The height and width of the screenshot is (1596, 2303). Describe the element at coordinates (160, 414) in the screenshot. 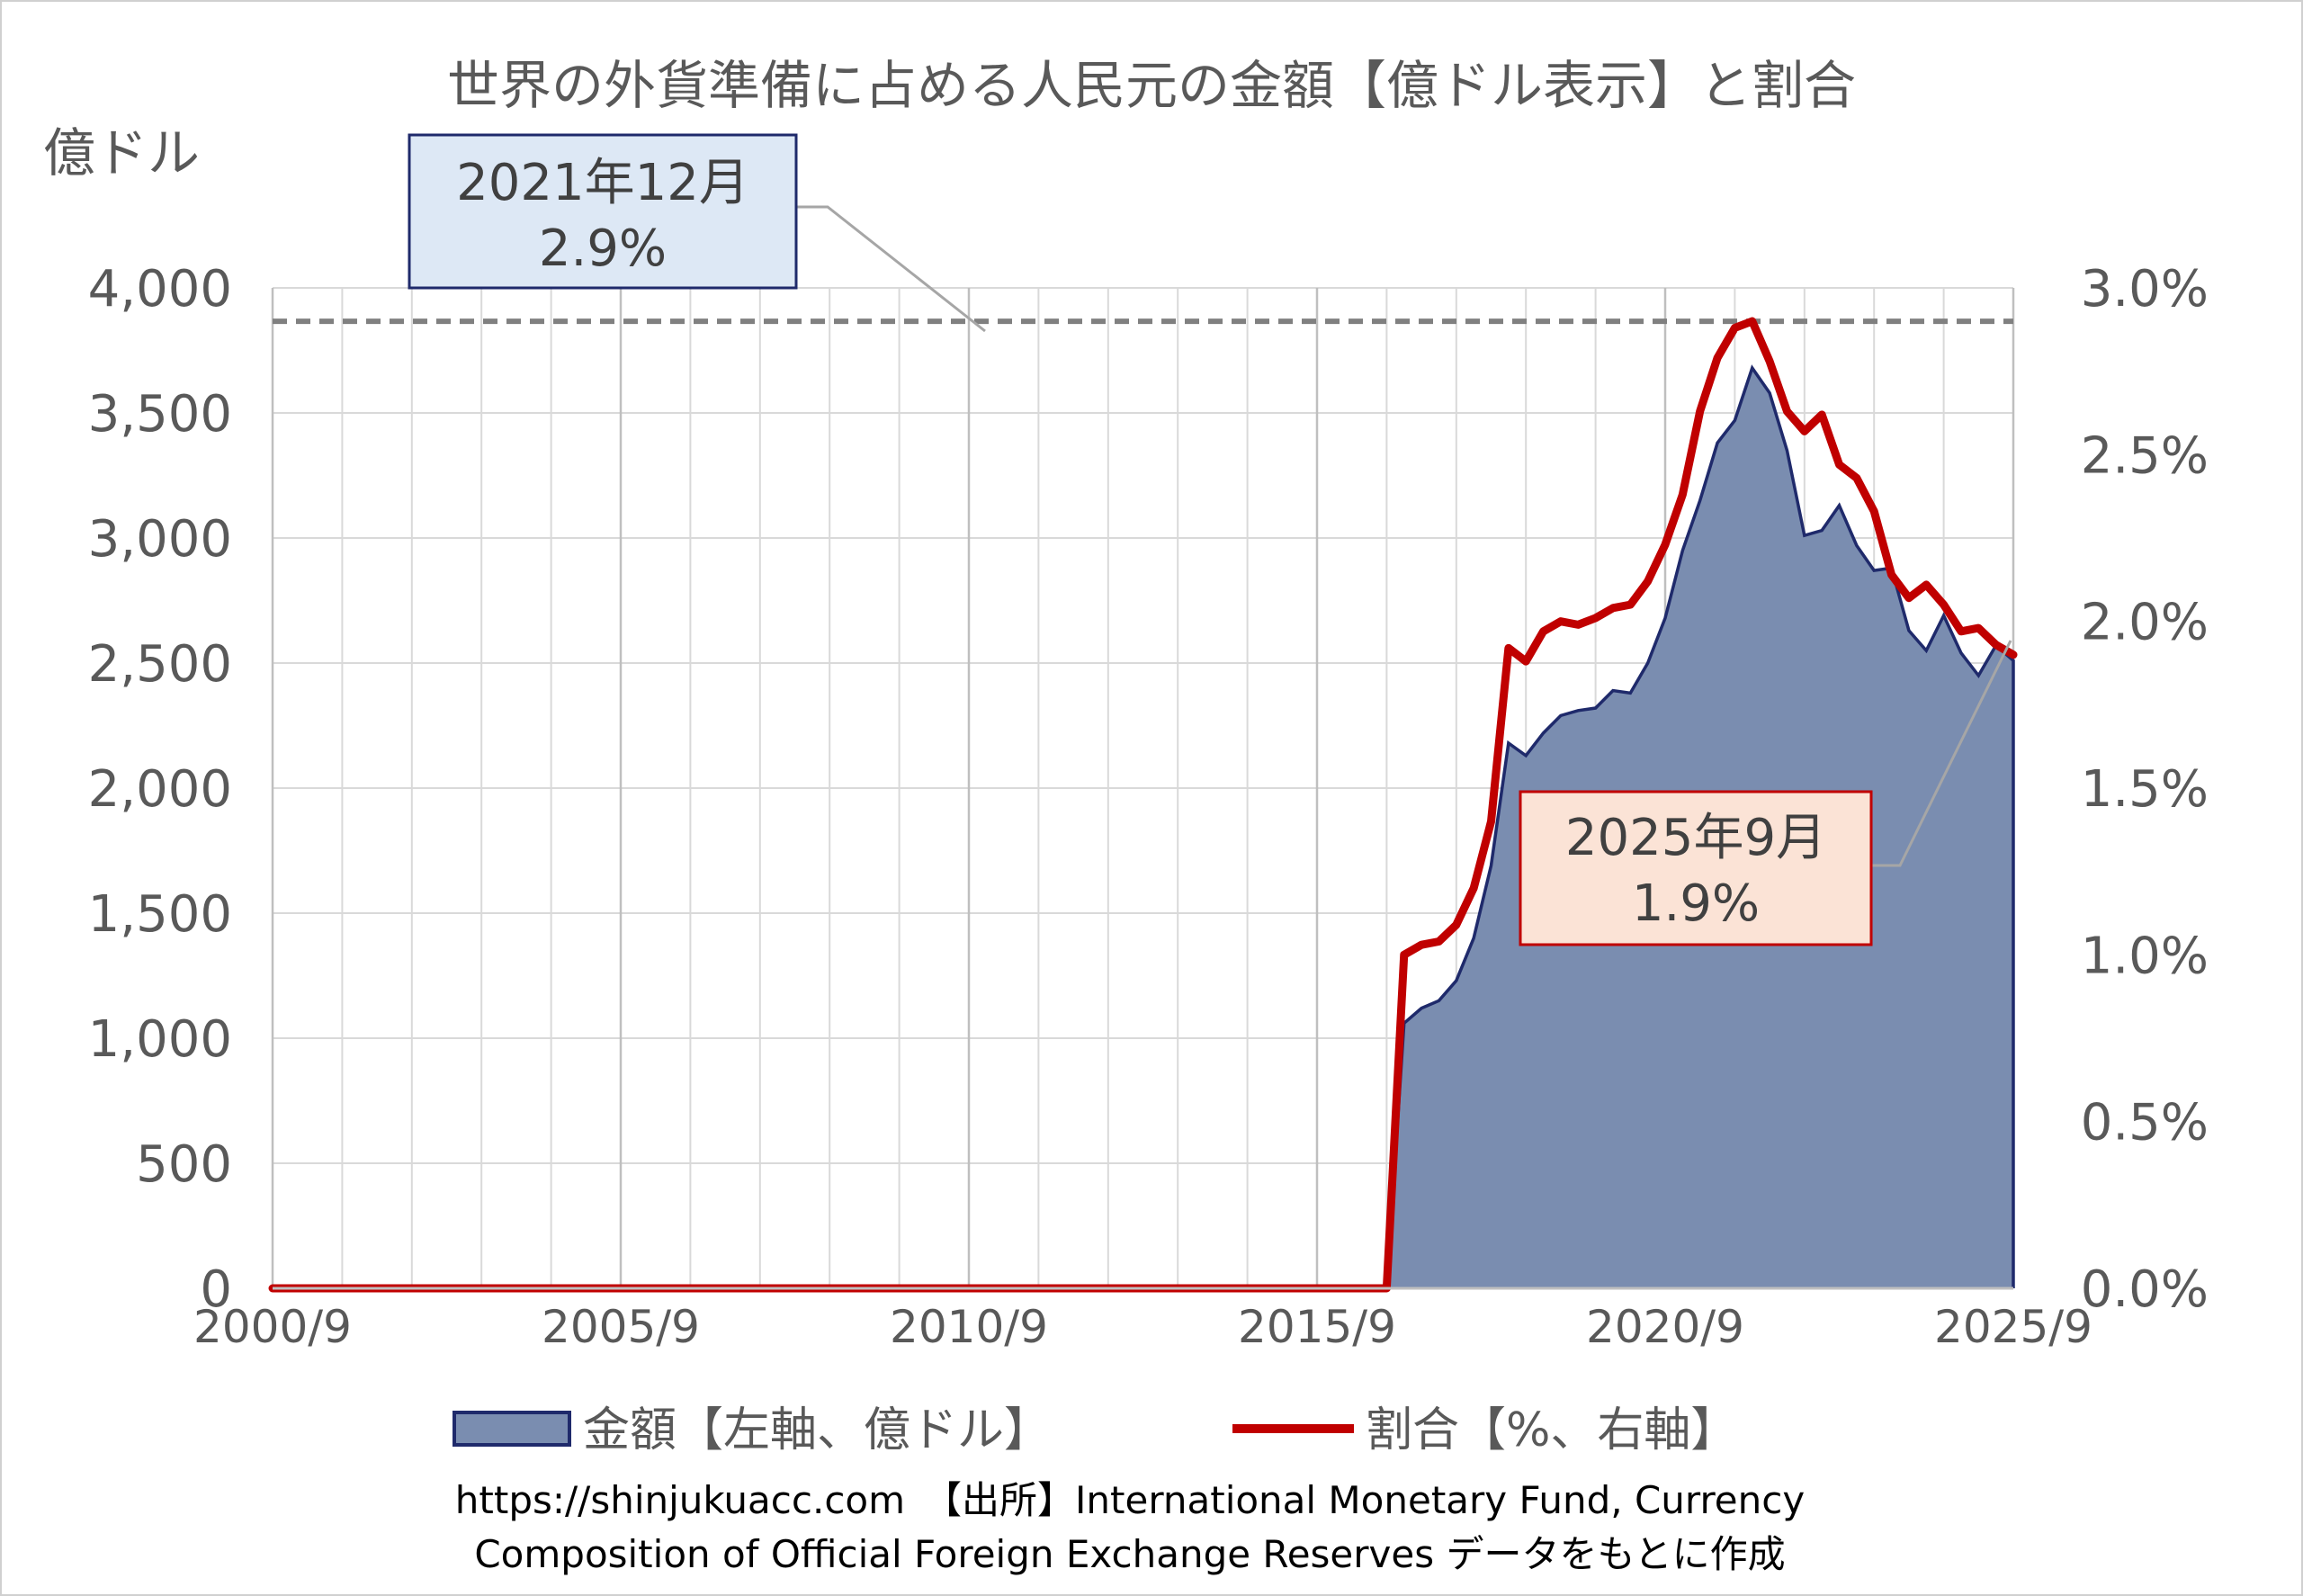

I see `left-y-tick-label: 3,500` at that location.